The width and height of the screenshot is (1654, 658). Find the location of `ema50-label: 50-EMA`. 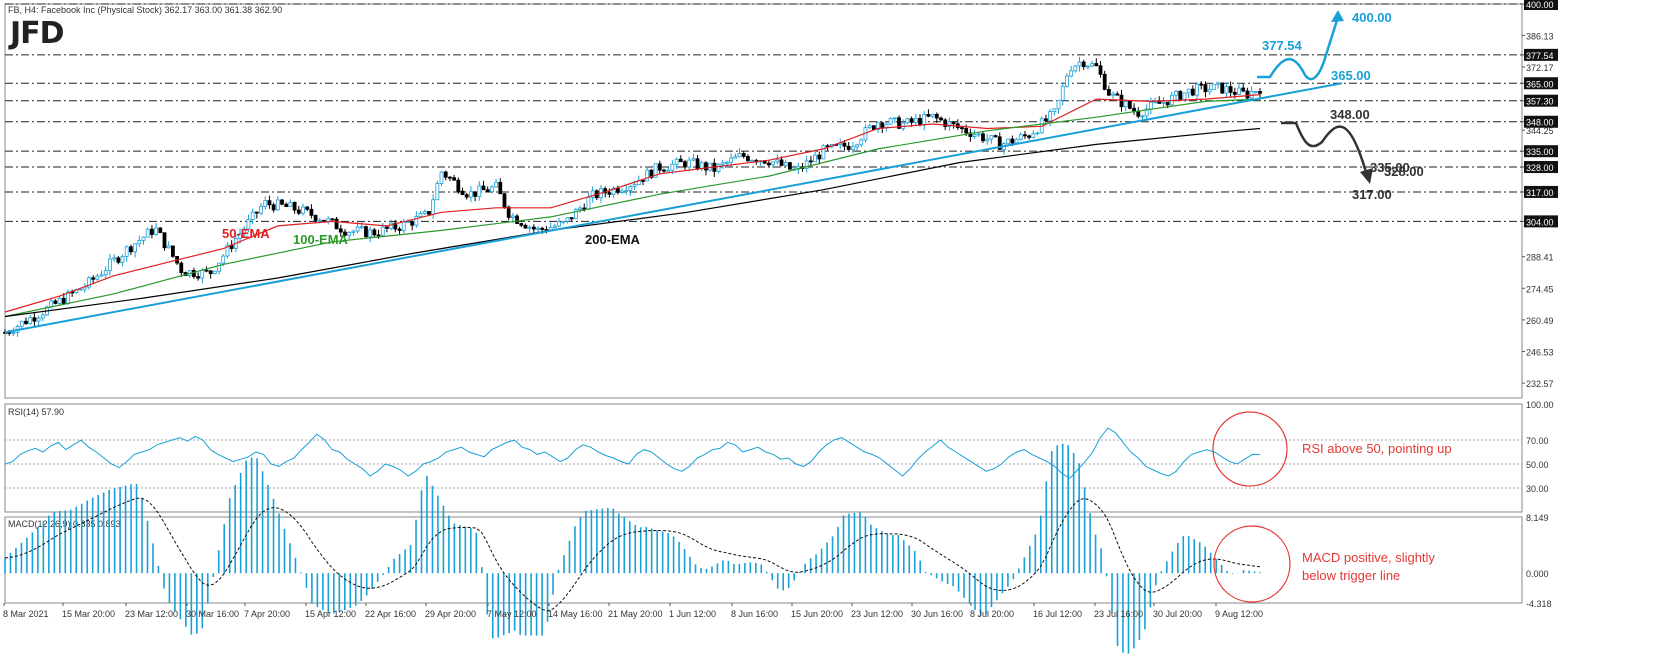

ema50-label: 50-EMA is located at coordinates (246, 233).